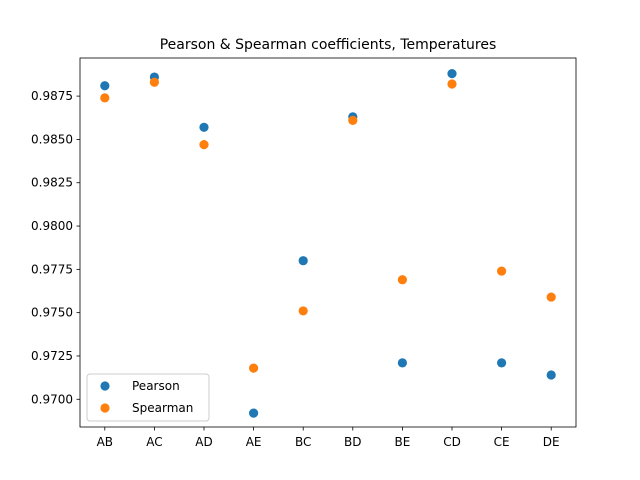 This screenshot has height=480, width=640. I want to click on legend: Pearson Spearman, so click(148, 397).